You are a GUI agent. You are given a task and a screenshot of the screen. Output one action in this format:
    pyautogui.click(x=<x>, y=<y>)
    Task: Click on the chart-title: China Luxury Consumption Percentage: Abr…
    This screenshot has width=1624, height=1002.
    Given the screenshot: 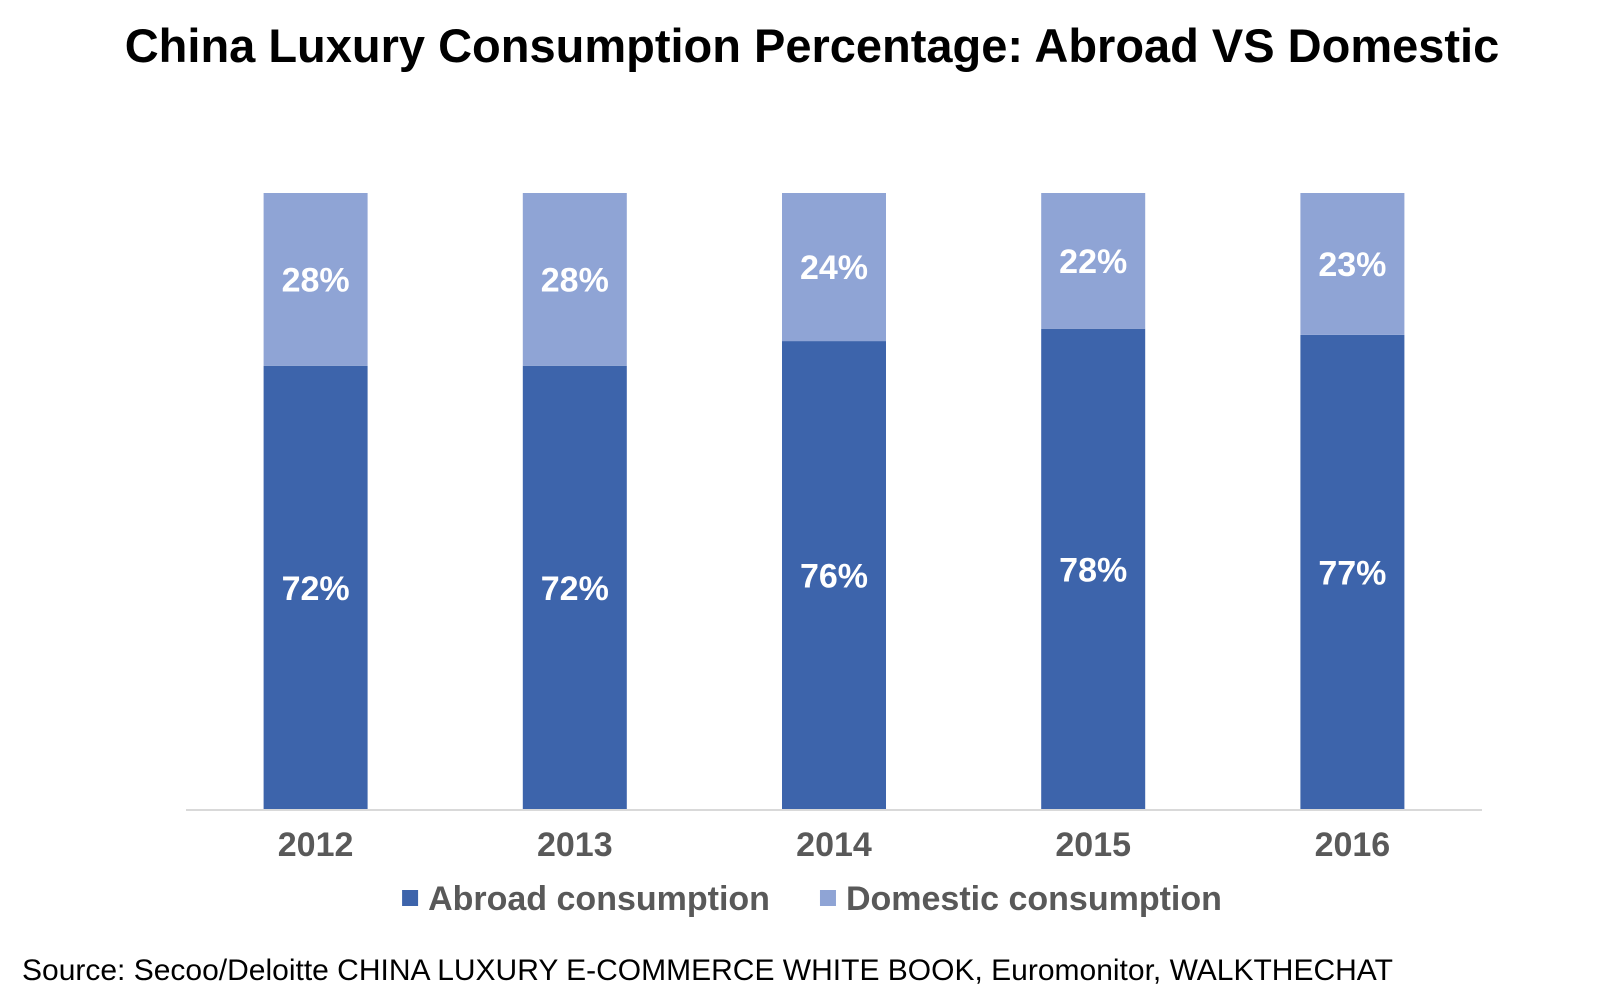 What is the action you would take?
    pyautogui.click(x=812, y=45)
    